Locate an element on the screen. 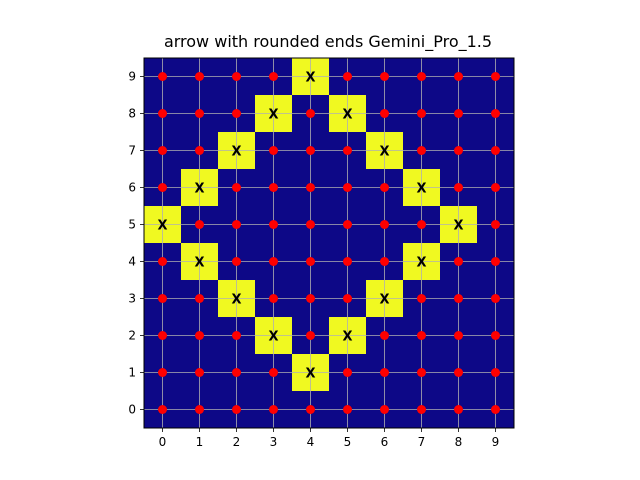 Image resolution: width=640 pixels, height=480 pixels. y-tick-label: 2 is located at coordinates (132, 336).